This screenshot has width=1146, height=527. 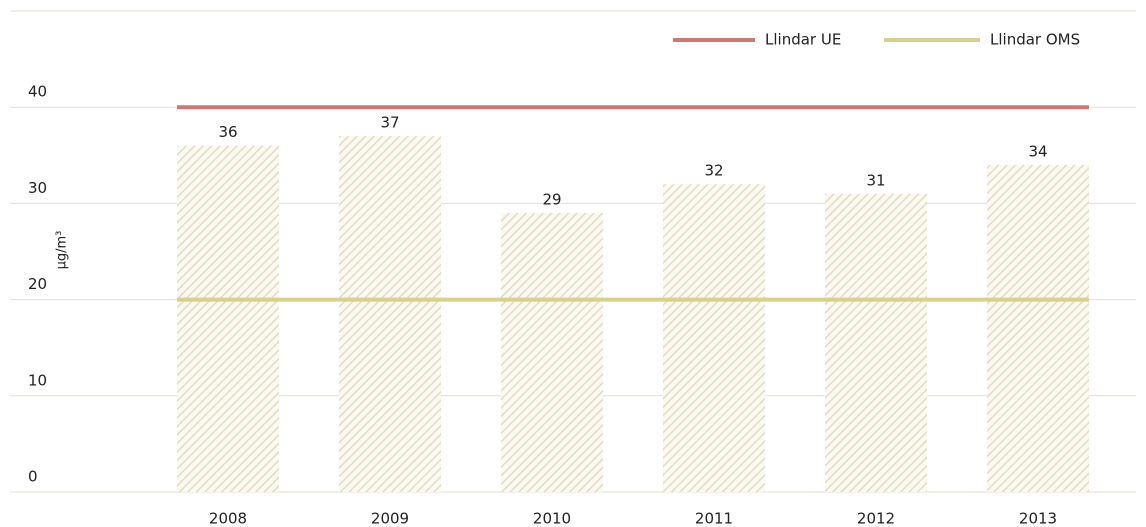 I want to click on x-tick-label: 2013, so click(x=1038, y=518).